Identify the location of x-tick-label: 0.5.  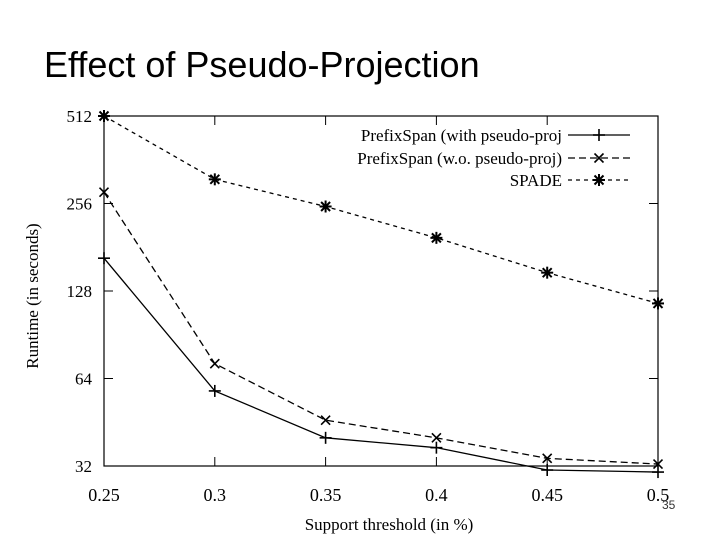
(658, 495).